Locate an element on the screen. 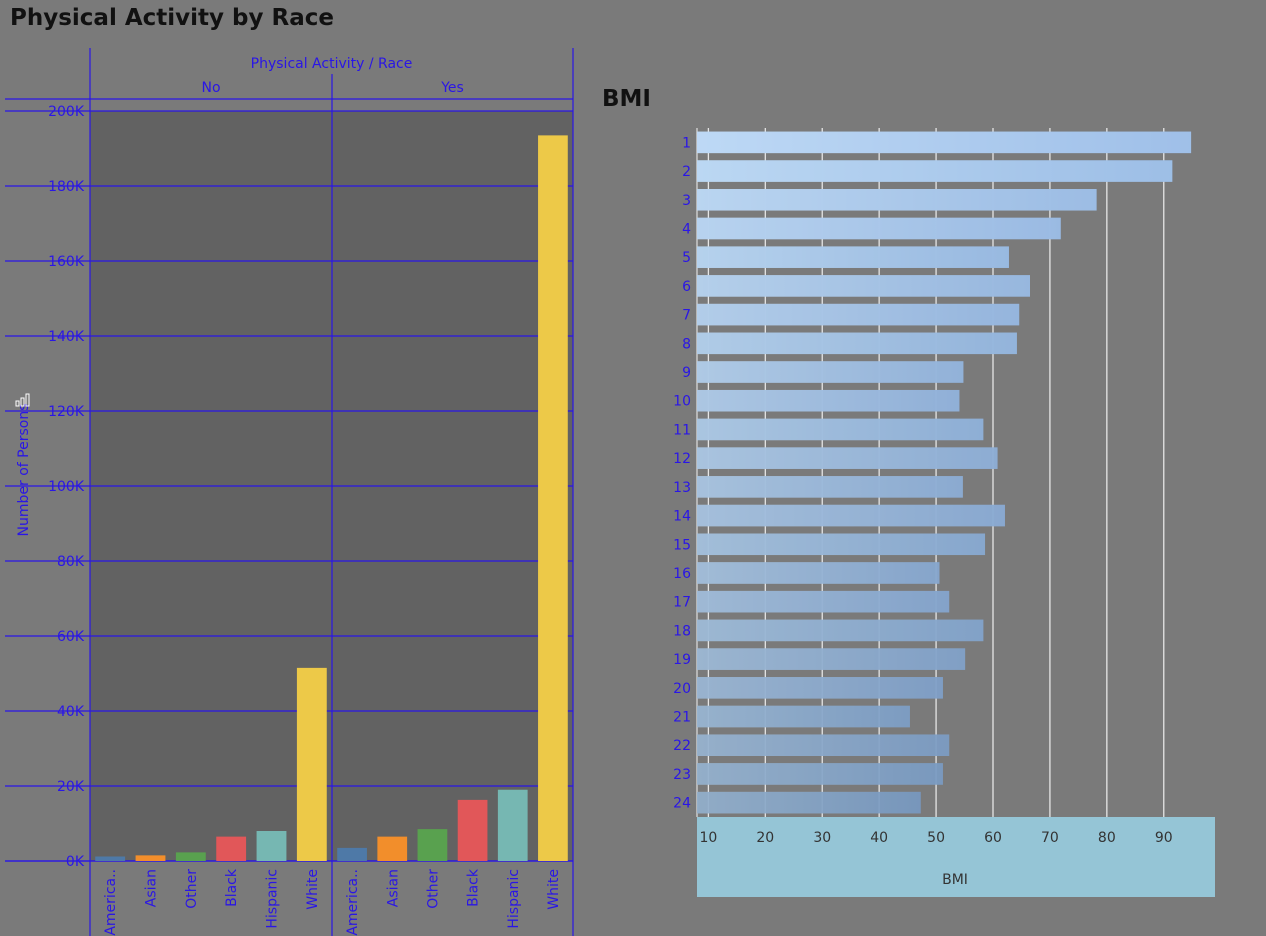 The height and width of the screenshot is (936, 1266). y-tick-label: 4 is located at coordinates (686, 229).